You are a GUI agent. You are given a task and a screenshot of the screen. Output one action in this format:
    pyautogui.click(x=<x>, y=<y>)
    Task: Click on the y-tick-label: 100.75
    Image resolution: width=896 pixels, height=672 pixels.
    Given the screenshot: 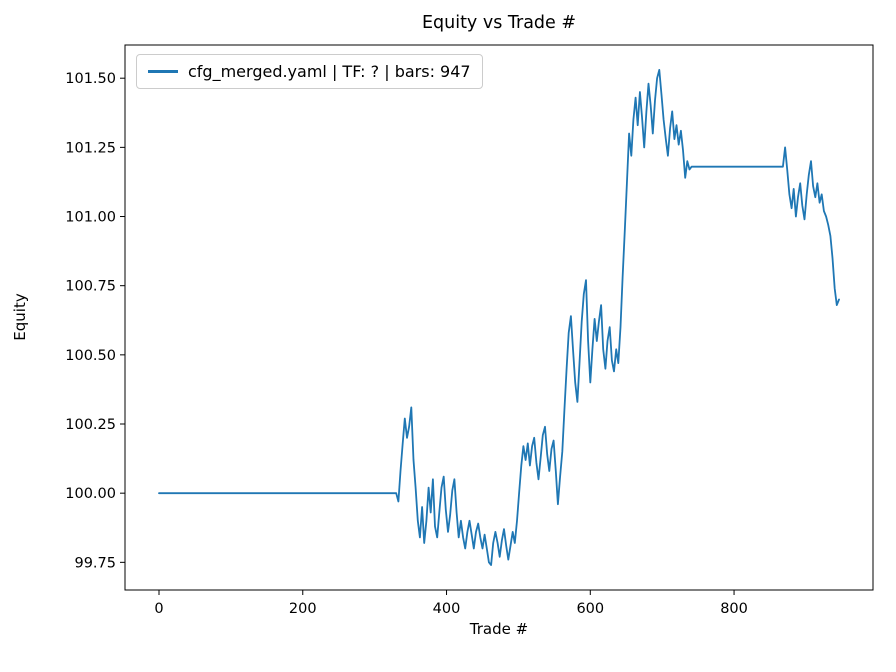 What is the action you would take?
    pyautogui.click(x=90, y=287)
    